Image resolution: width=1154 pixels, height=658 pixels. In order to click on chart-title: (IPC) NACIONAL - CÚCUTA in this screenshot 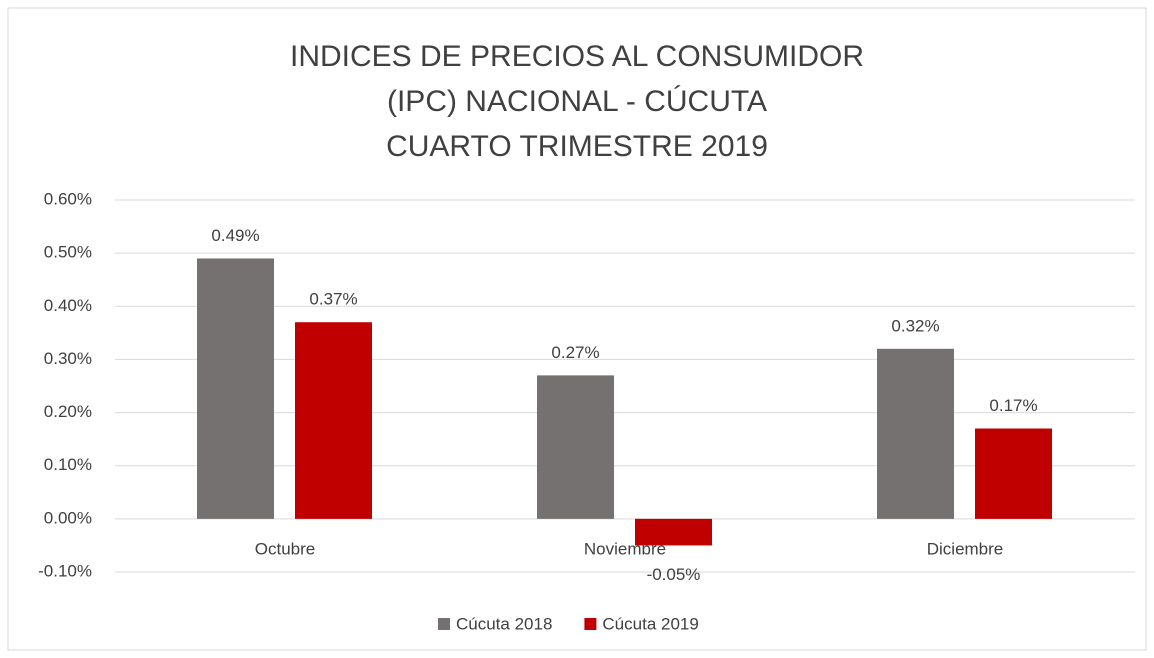, I will do `click(577, 101)`.